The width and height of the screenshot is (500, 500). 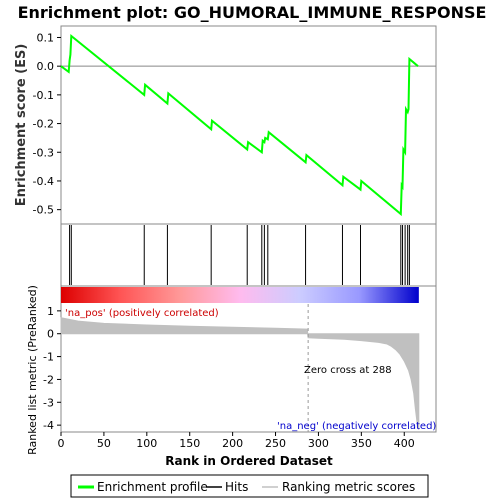 What do you see at coordinates (48, 402) in the screenshot?
I see `ranked-y-tick-label: -3` at bounding box center [48, 402].